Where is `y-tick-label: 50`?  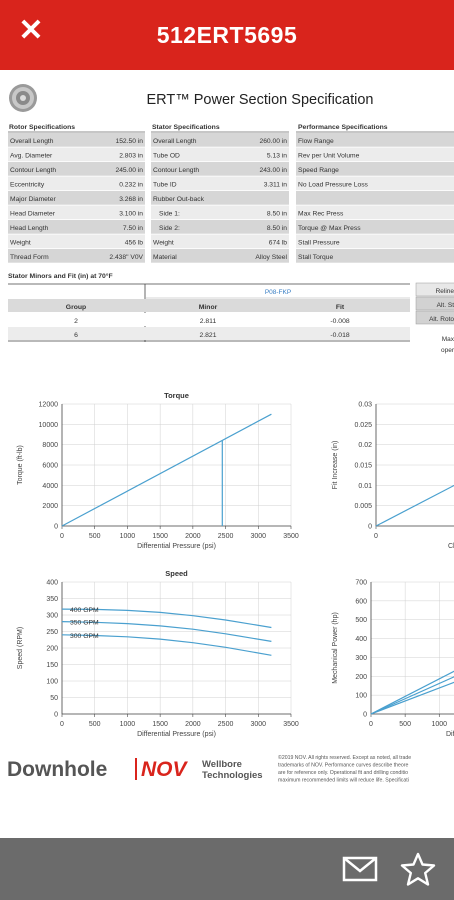 y-tick-label: 50 is located at coordinates (54, 698).